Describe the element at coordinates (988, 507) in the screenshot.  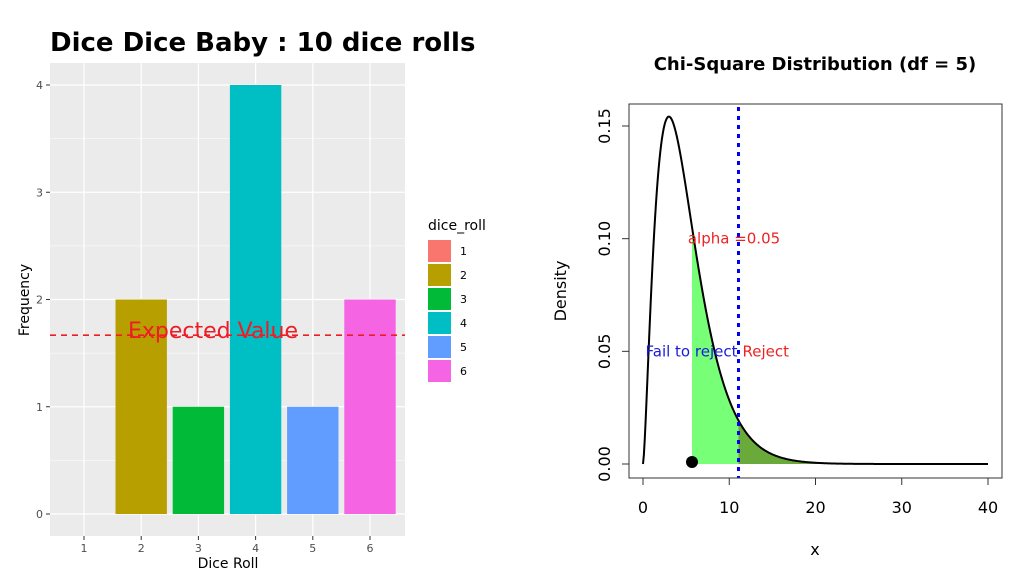
I see `x-tick-label: 40` at that location.